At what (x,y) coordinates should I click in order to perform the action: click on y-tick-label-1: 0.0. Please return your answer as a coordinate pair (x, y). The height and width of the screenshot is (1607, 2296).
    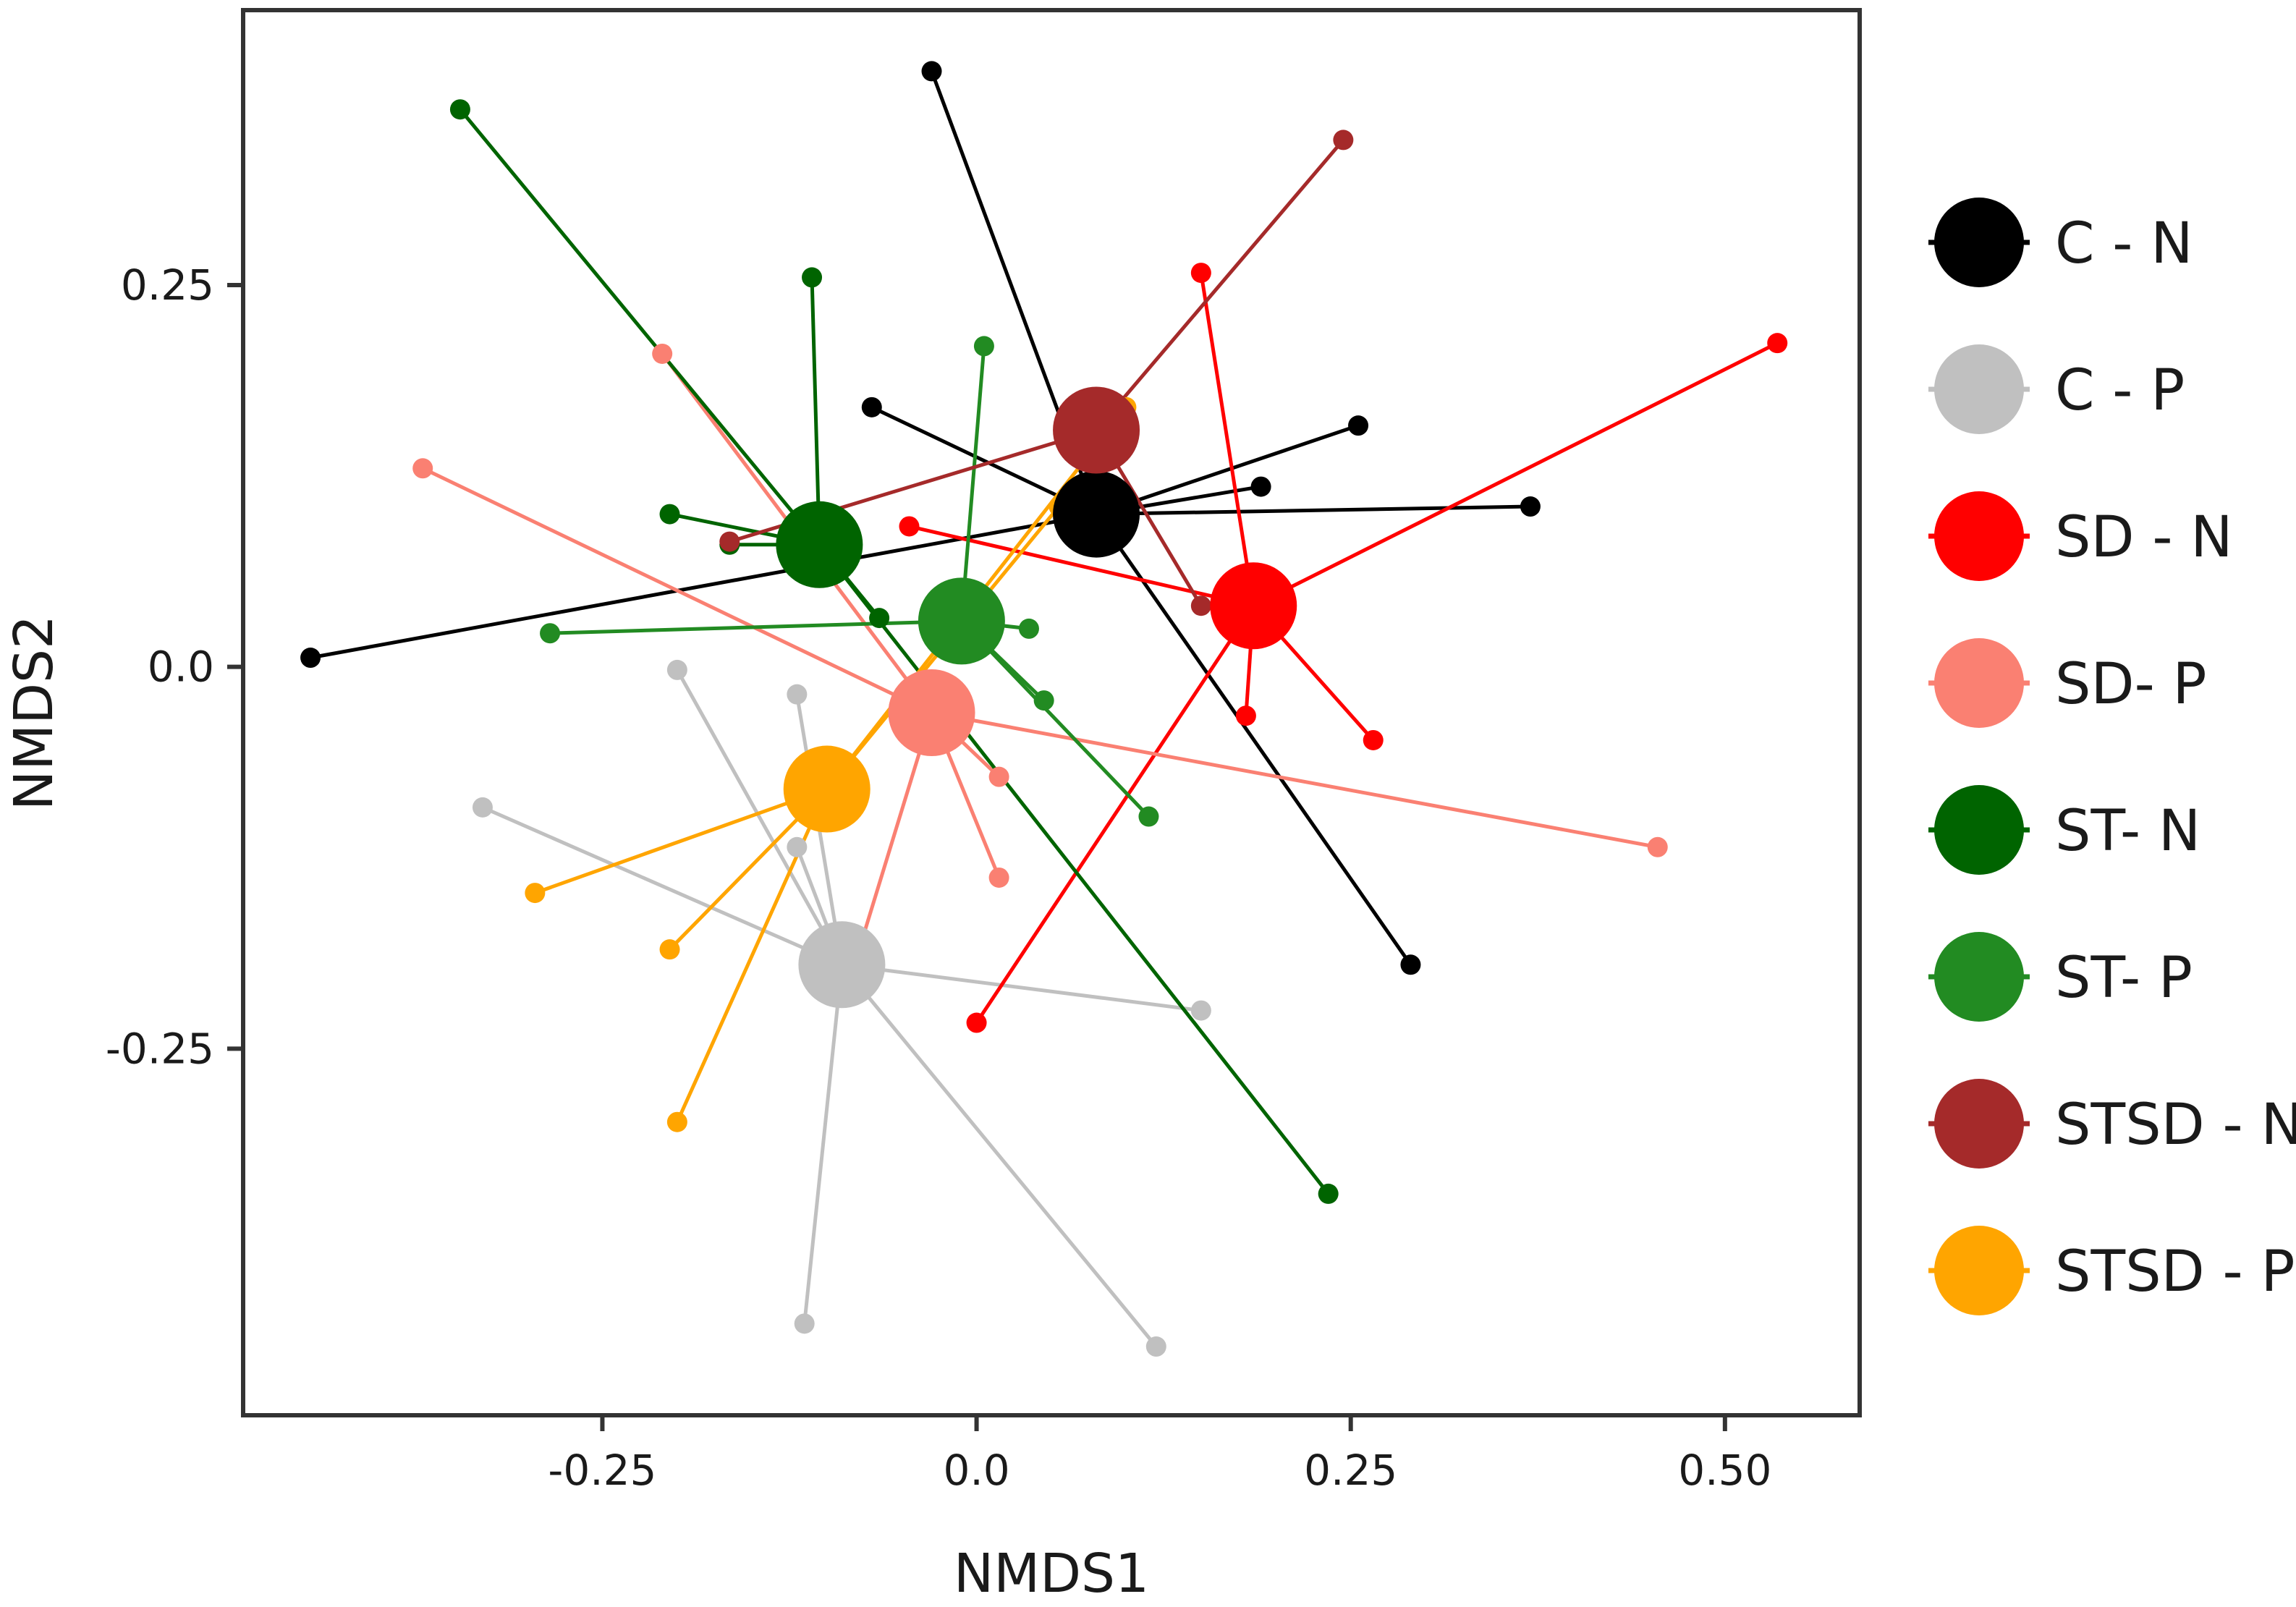
    Looking at the image, I should click on (181, 668).